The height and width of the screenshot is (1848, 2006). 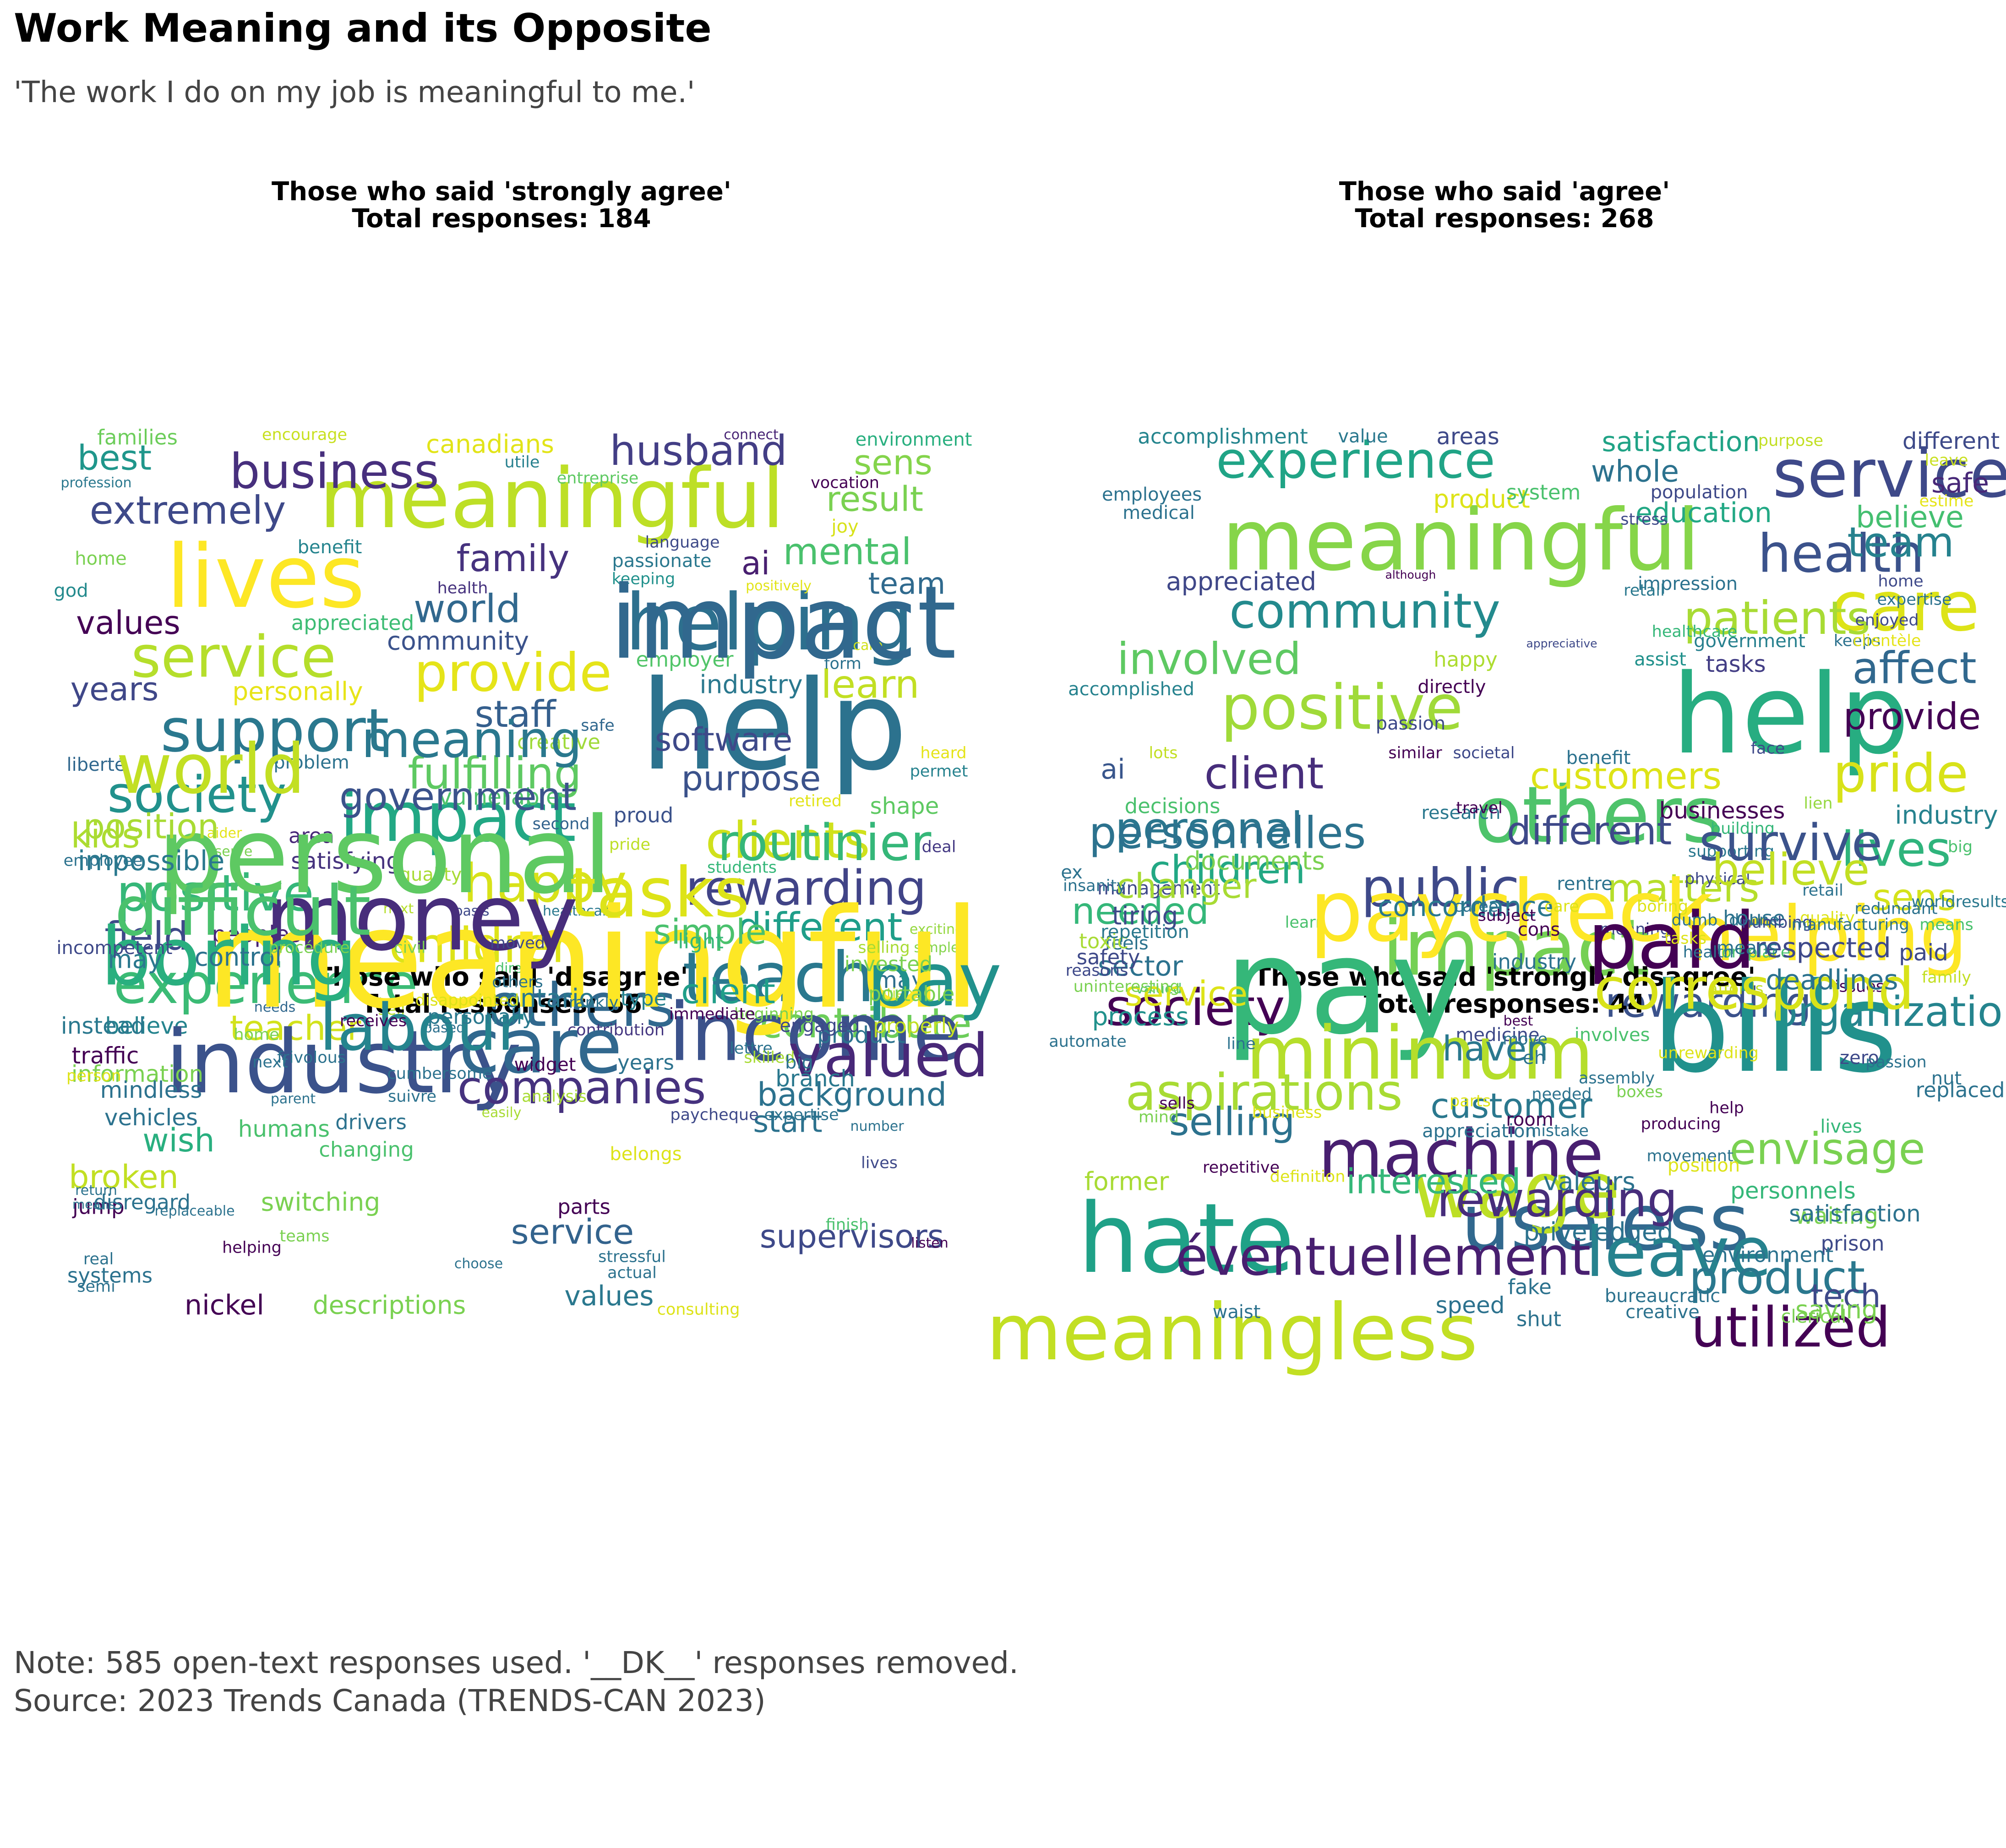 I want to click on word-cloud-term: means, so click(x=1747, y=949).